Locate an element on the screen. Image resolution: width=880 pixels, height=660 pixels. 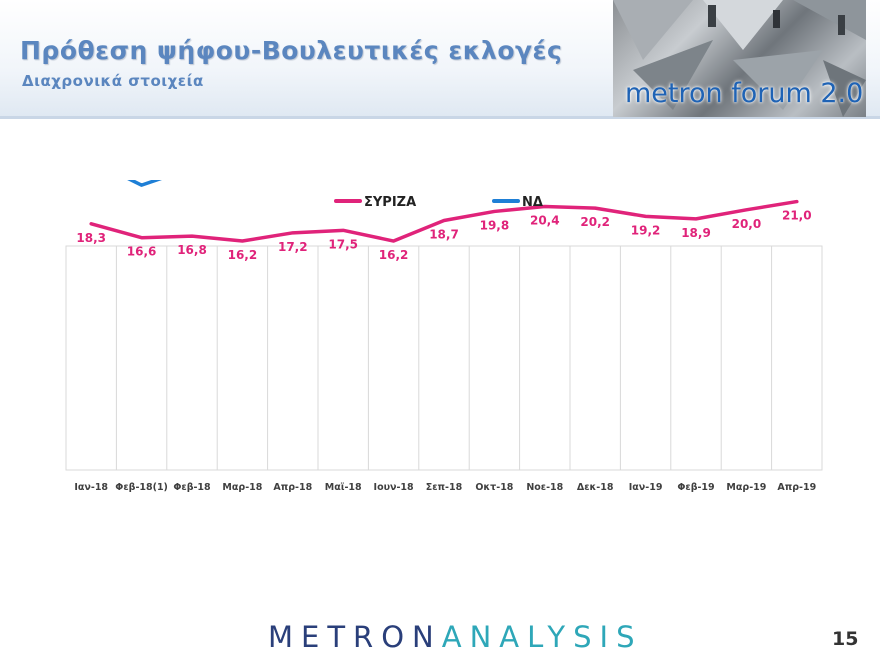
x-tick-label: Μαϊ-18 is located at coordinates (343, 487).